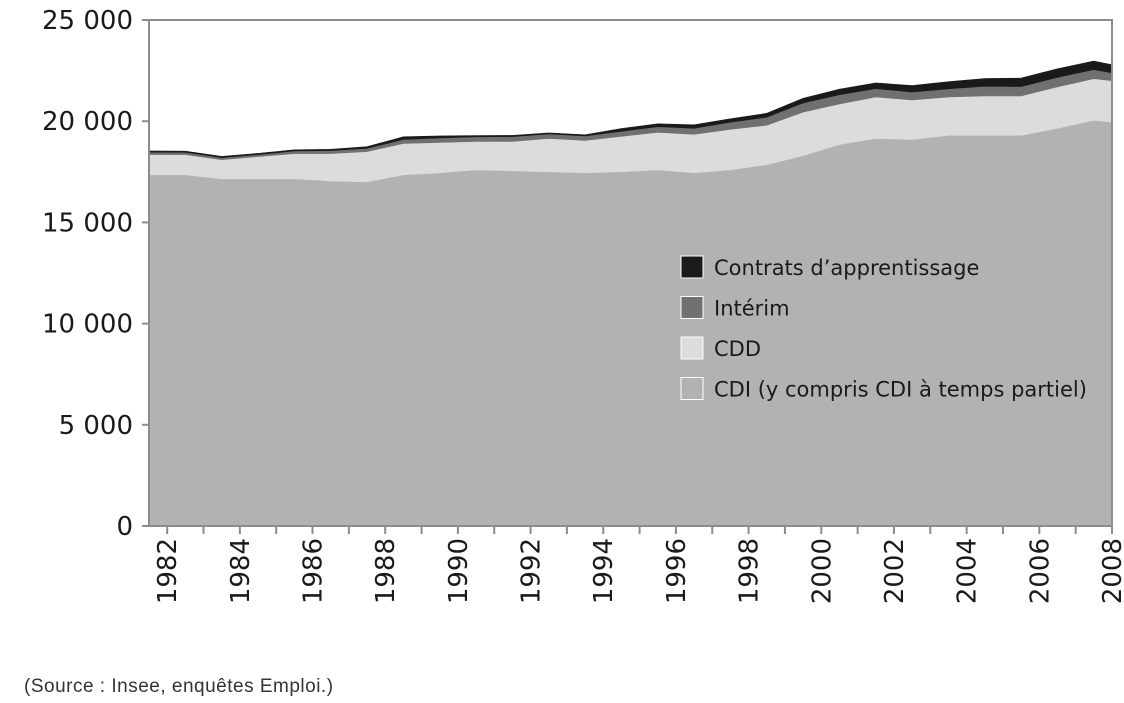  What do you see at coordinates (968, 571) in the screenshot?
I see `x-tick-label: 2004` at bounding box center [968, 571].